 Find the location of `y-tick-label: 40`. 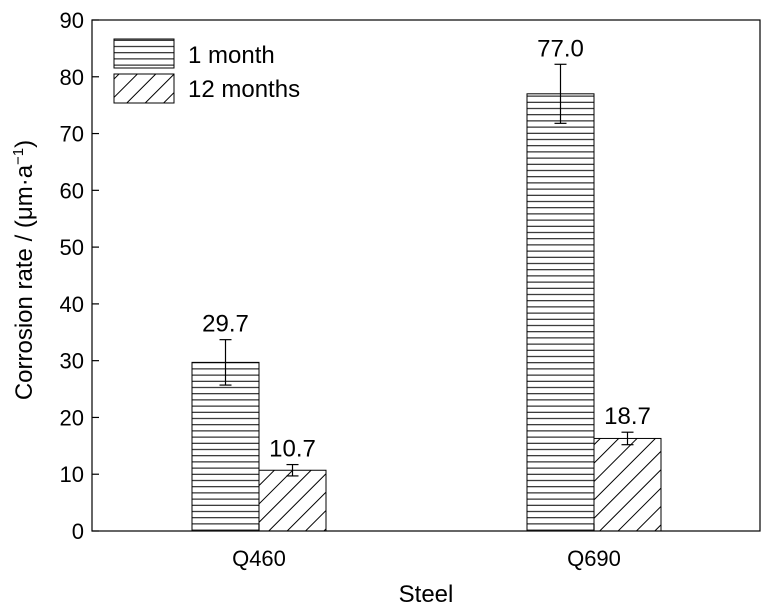

y-tick-label: 40 is located at coordinates (72, 304).